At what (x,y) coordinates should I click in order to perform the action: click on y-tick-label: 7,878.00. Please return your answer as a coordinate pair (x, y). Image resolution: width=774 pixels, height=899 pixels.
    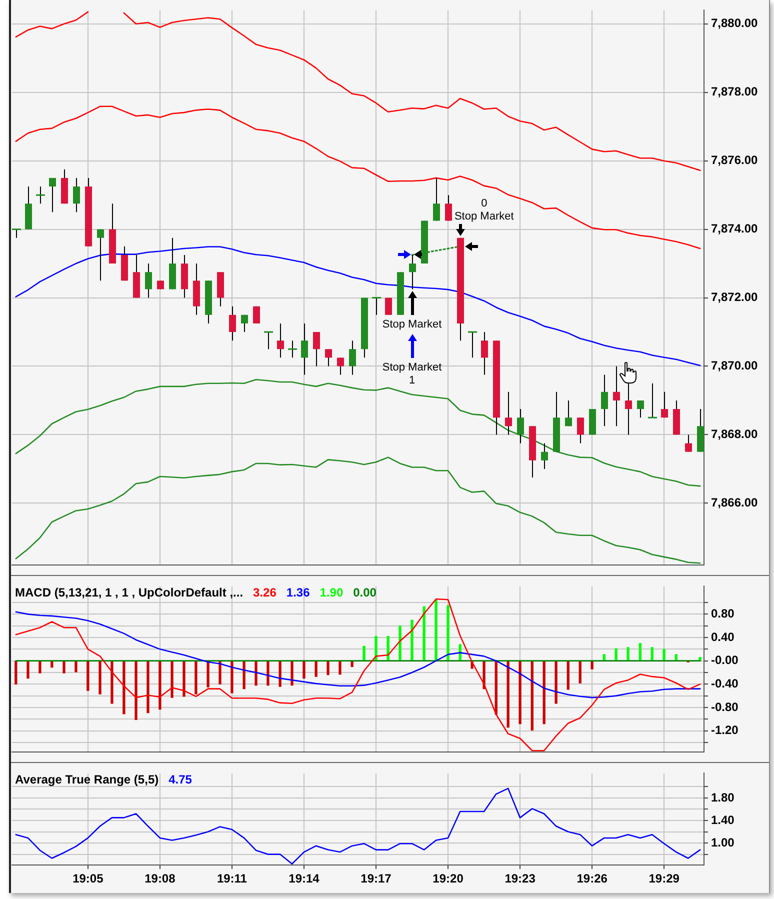
    Looking at the image, I should click on (734, 91).